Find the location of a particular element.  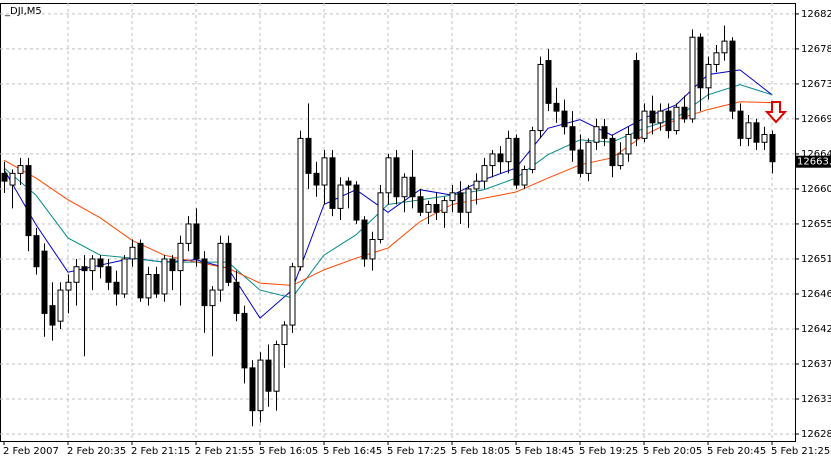

y-tick-label: 12664.5 is located at coordinates (816, 154).